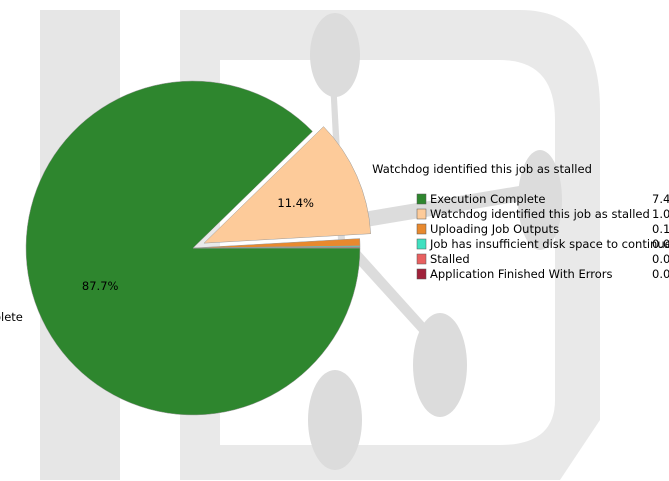 This screenshot has height=481, width=669. Describe the element at coordinates (660, 244) in the screenshot. I see `legend-value-3: 0.0` at that location.